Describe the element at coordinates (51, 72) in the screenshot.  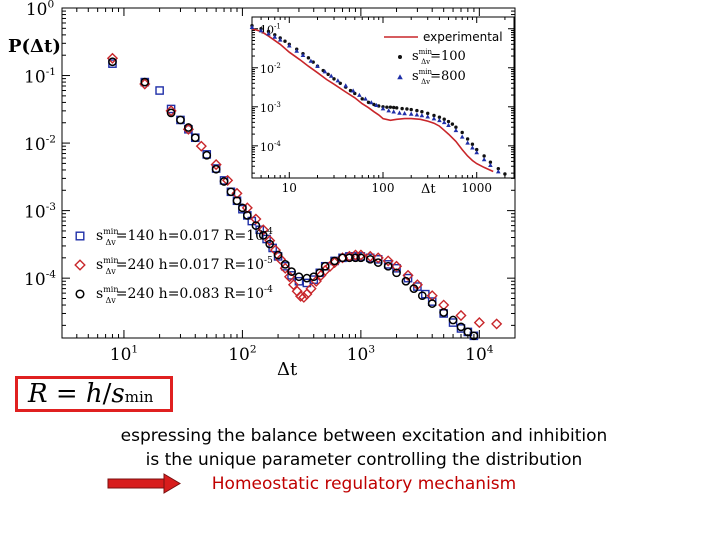
I see `main-y-tick-label-exponent: -1` at that location.